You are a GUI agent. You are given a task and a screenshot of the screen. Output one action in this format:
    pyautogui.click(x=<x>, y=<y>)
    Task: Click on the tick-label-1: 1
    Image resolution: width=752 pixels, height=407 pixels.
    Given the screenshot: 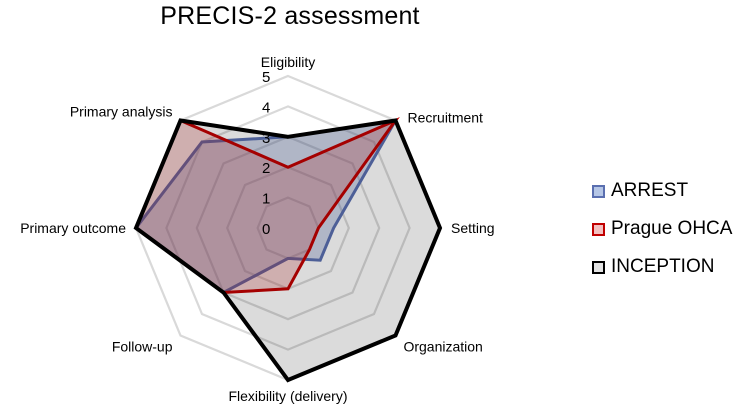 What is the action you would take?
    pyautogui.click(x=266, y=199)
    